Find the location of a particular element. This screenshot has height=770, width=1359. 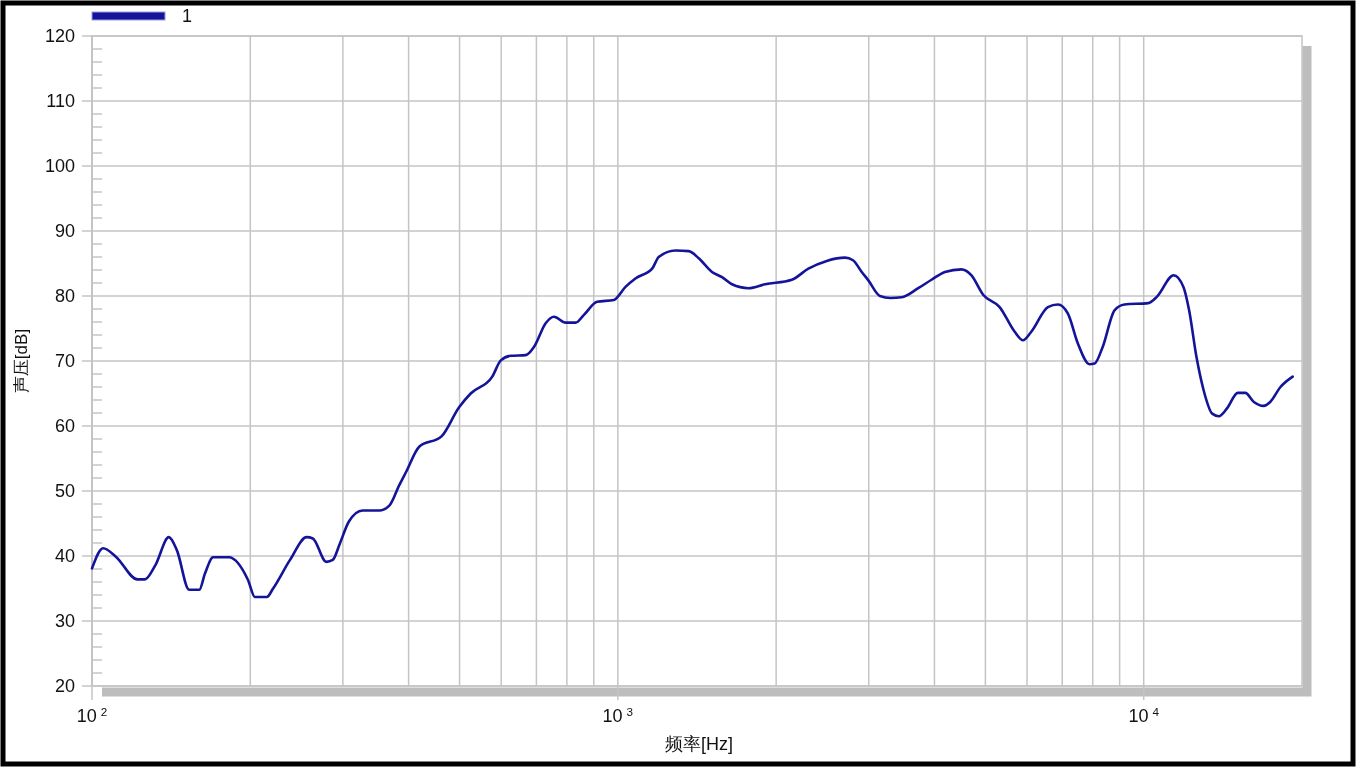

y-tick-label: 50 is located at coordinates (64, 491).